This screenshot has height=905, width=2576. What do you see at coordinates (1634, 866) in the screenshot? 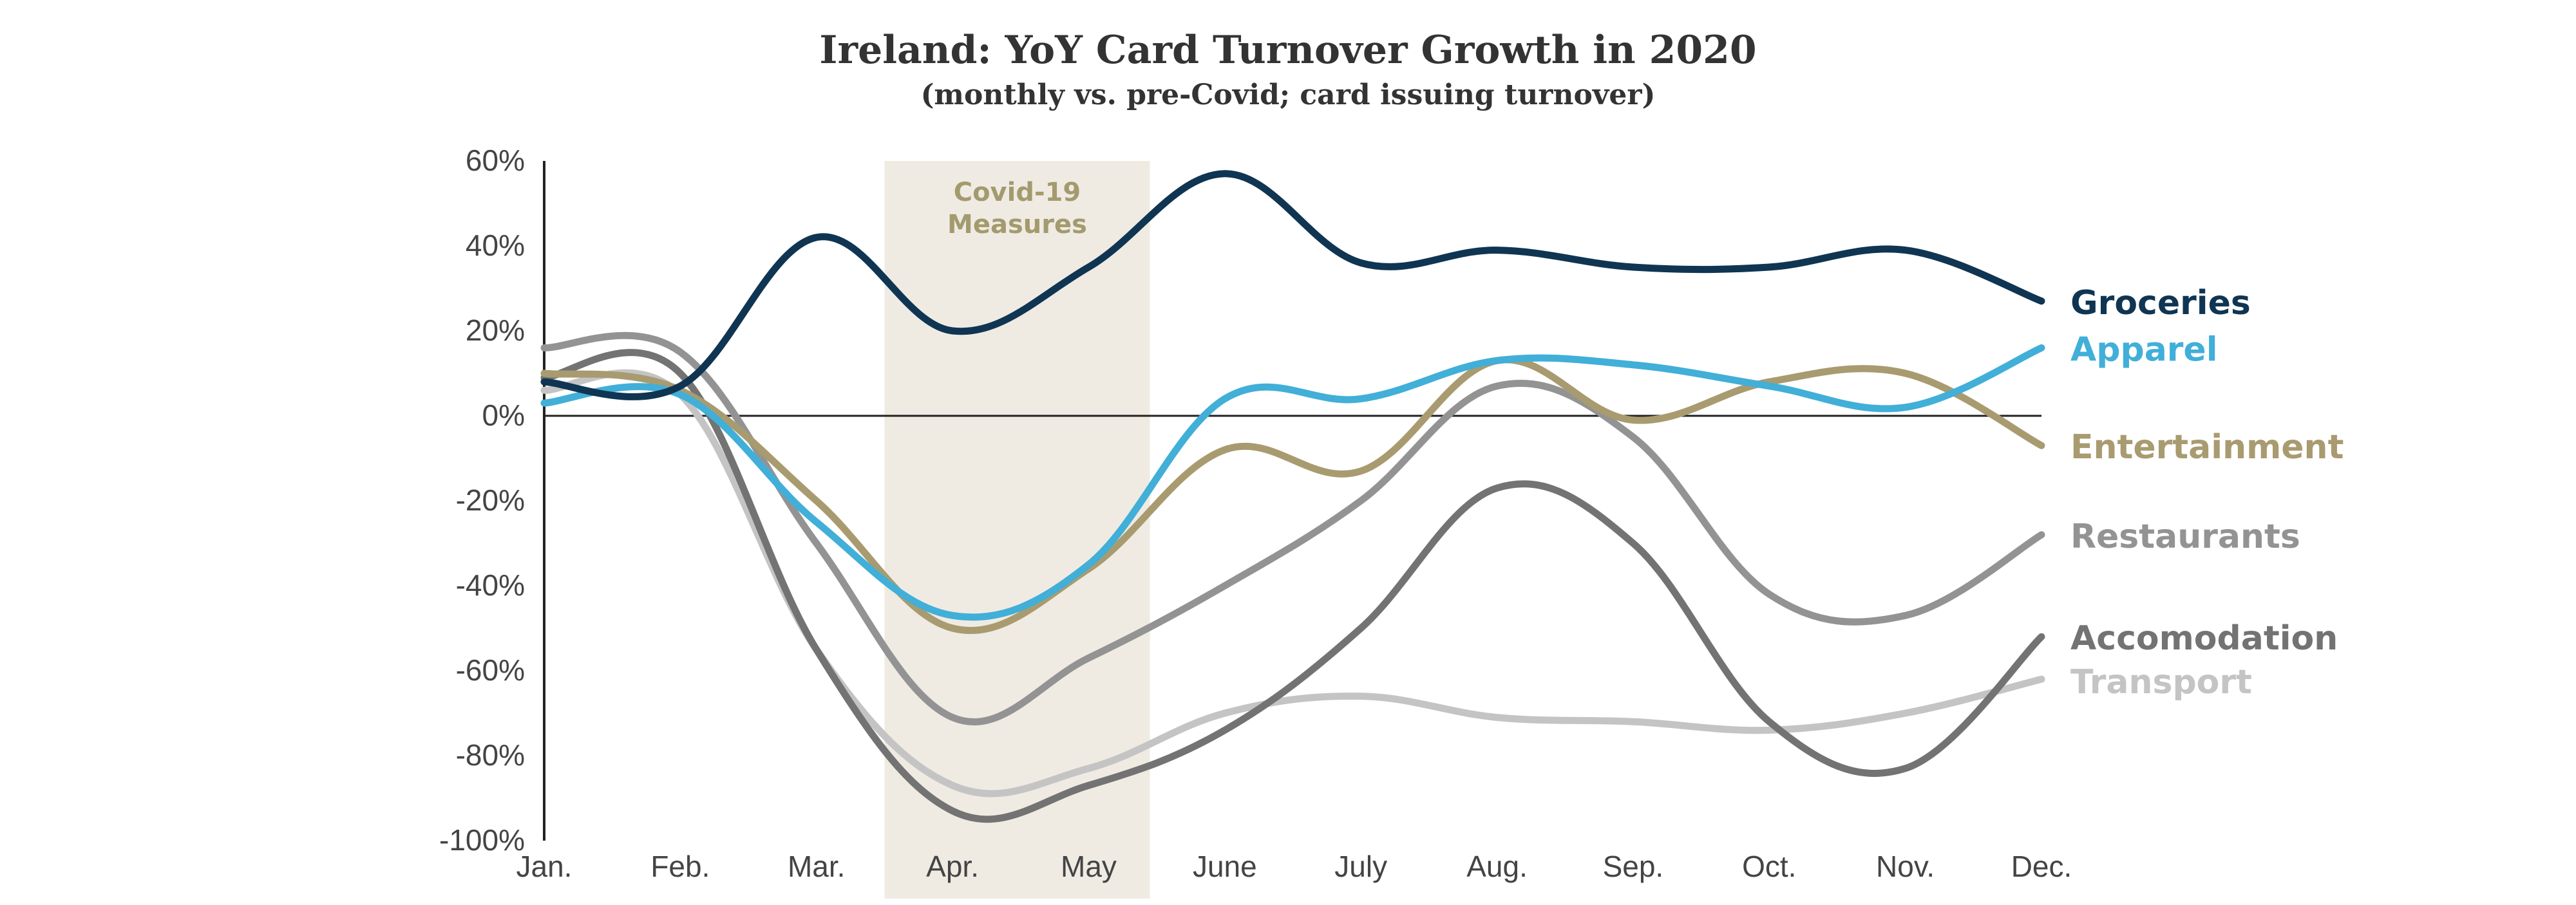
I see `x-tick-label: Sep.` at bounding box center [1634, 866].